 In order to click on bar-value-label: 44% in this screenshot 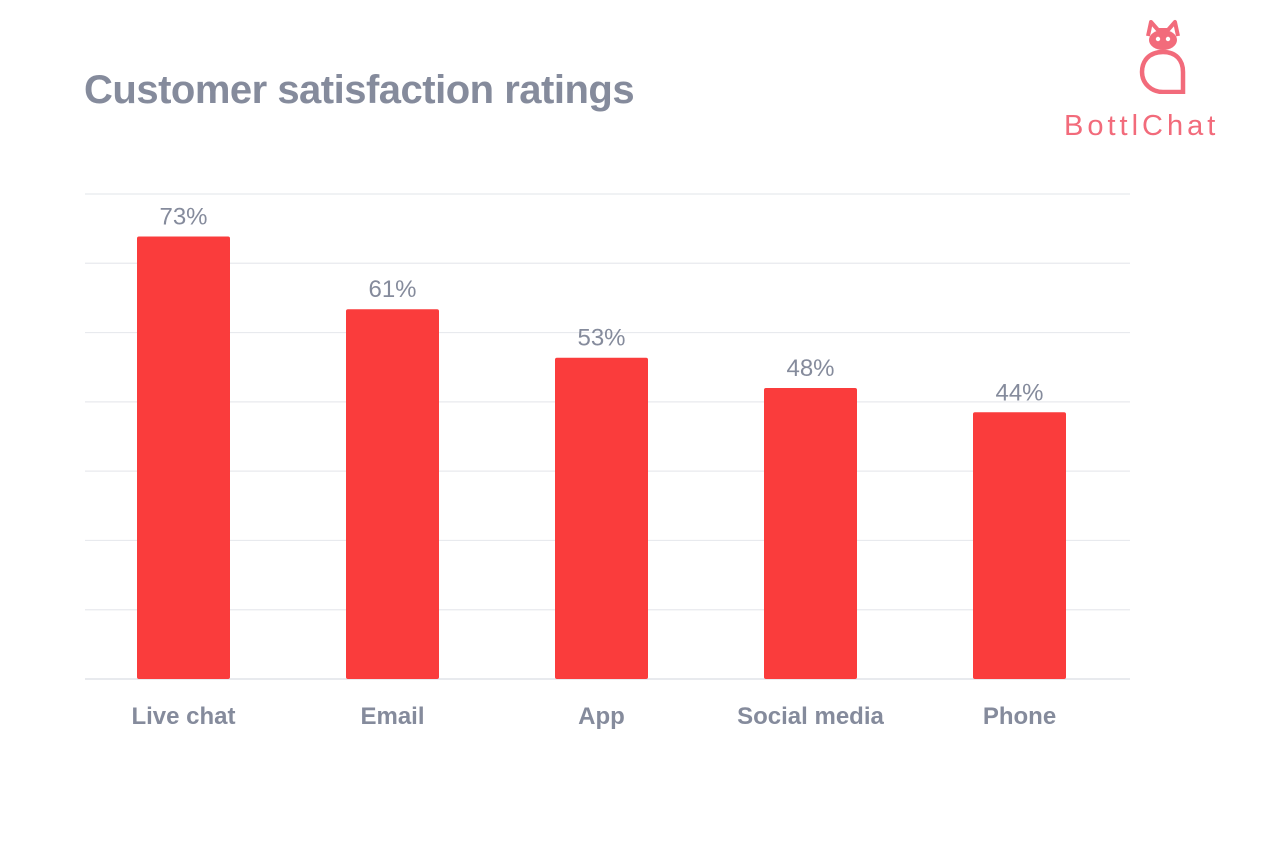, I will do `click(1019, 392)`.